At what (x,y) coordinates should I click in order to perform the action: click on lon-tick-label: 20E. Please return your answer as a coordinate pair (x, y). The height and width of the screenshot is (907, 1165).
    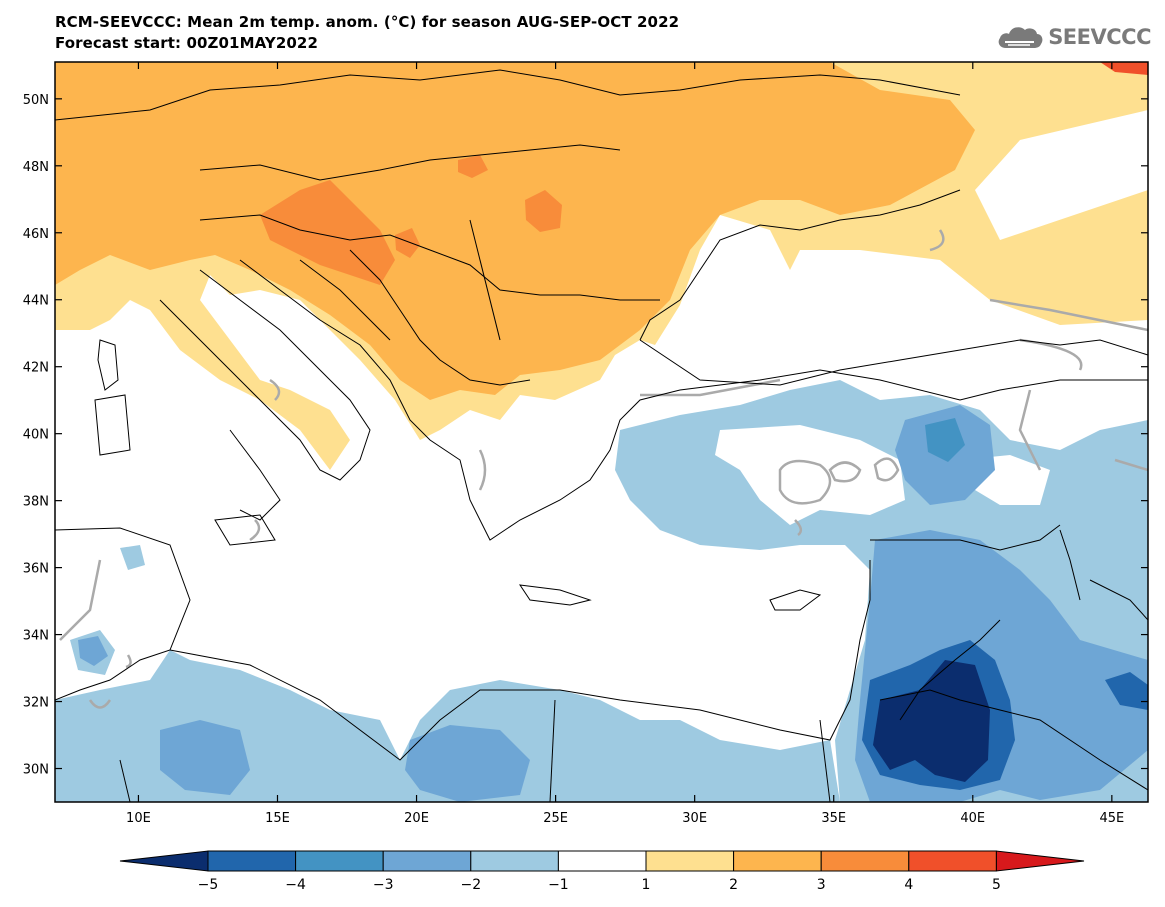
    Looking at the image, I should click on (416, 818).